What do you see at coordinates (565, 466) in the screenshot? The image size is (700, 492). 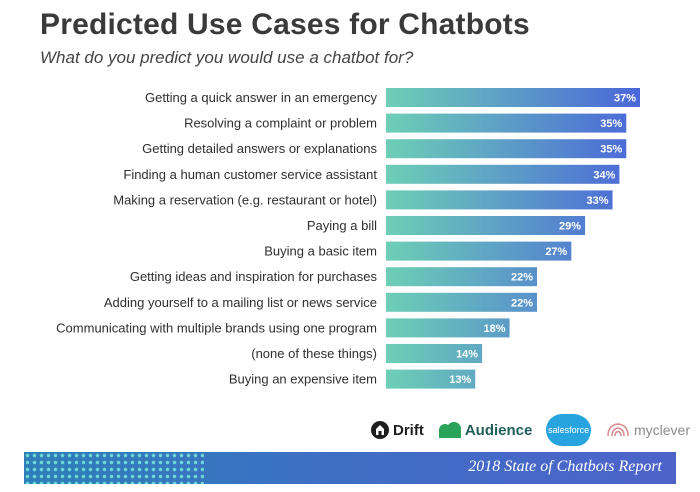 I see `footer-report-title: 2018 State of Chatbots Report` at bounding box center [565, 466].